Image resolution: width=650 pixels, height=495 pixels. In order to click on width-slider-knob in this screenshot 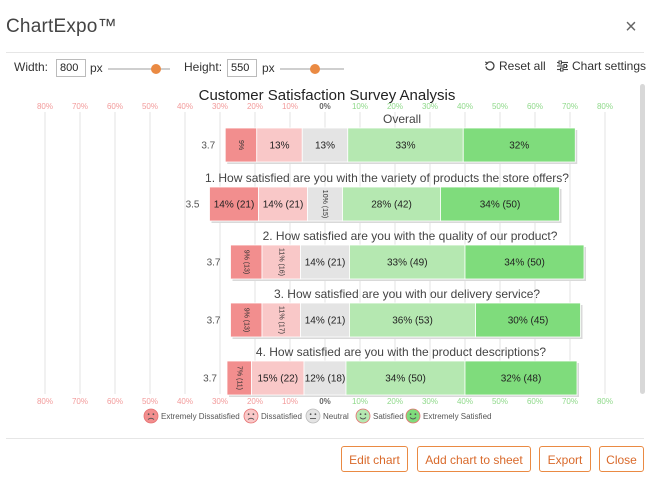, I will do `click(156, 69)`.